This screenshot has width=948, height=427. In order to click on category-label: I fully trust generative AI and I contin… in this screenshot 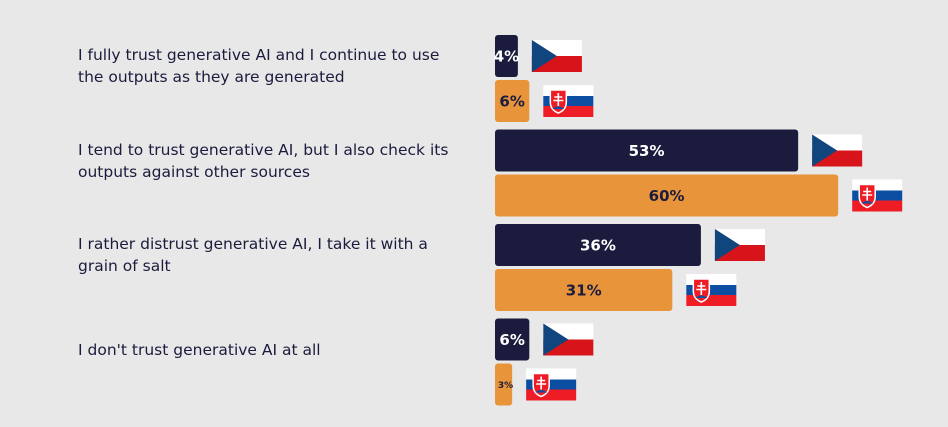, I will do `click(259, 66)`.